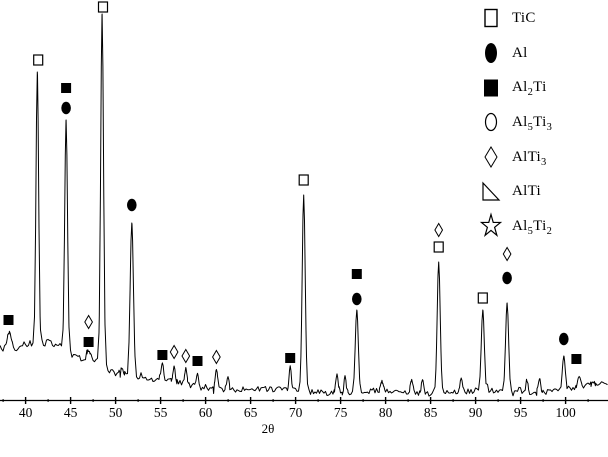  Describe the element at coordinates (527, 191) in the screenshot. I see `legend-label: AlTi` at that location.